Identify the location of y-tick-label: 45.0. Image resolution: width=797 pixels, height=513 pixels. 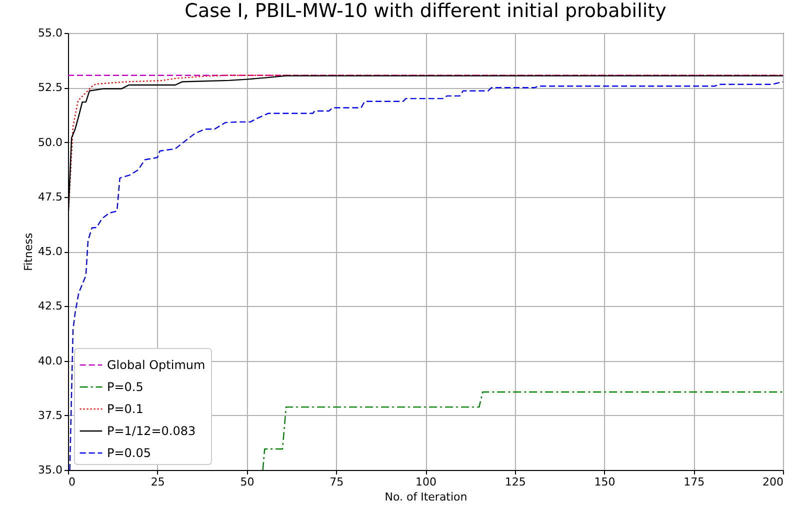
(50, 251).